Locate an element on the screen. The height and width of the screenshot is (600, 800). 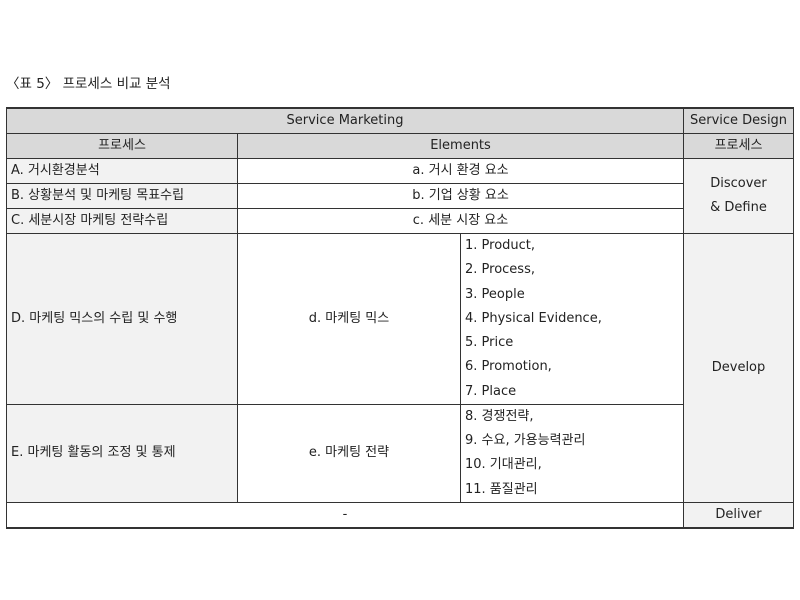
list-item: 5. Price is located at coordinates (489, 343).